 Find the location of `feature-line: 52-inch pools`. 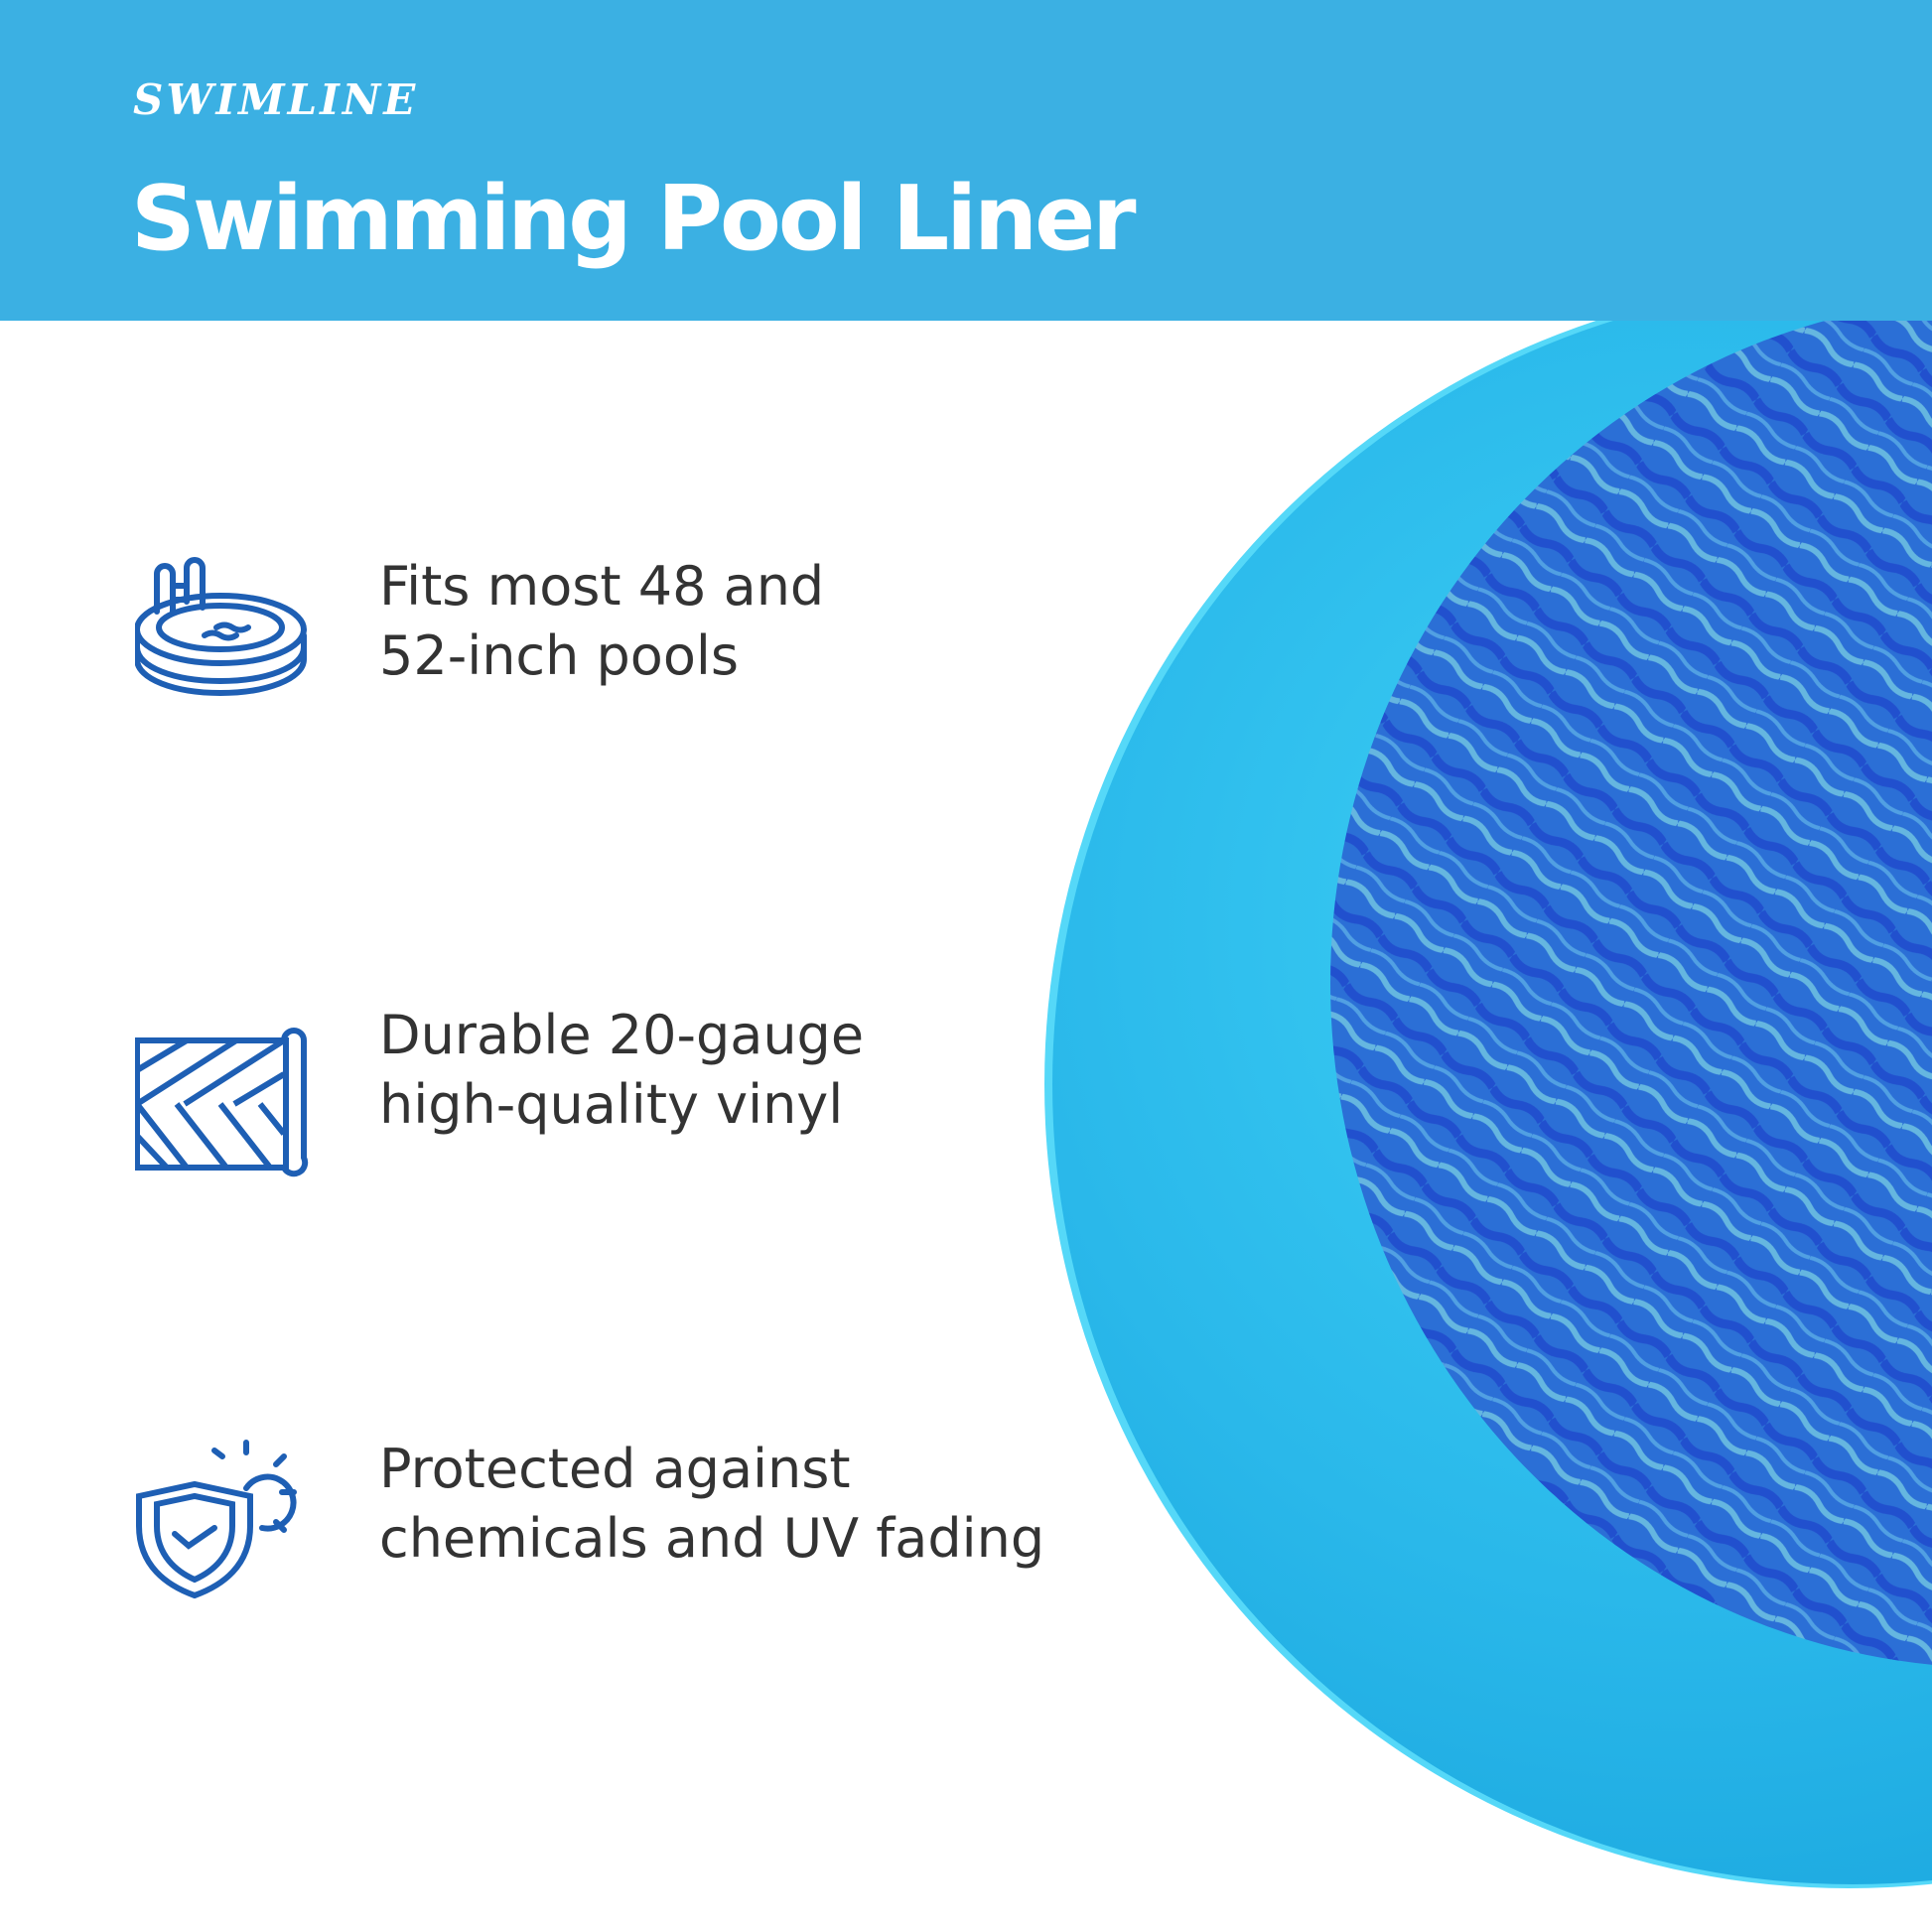

feature-line: 52-inch pools is located at coordinates (559, 655).